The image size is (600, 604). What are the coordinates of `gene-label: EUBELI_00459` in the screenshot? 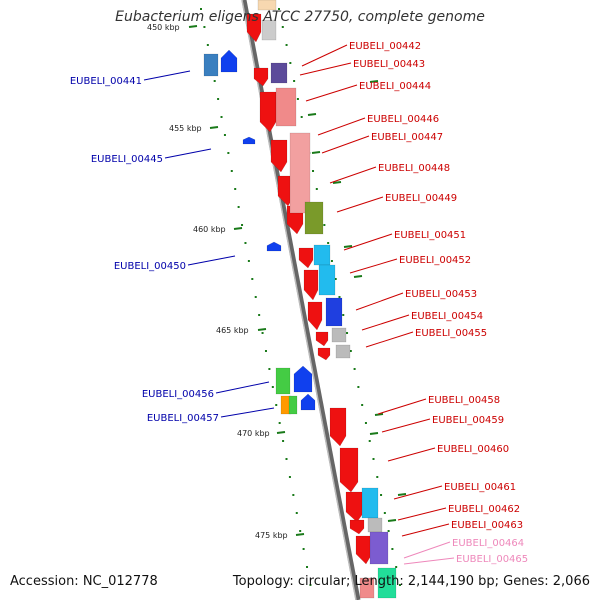 It's located at (468, 420).